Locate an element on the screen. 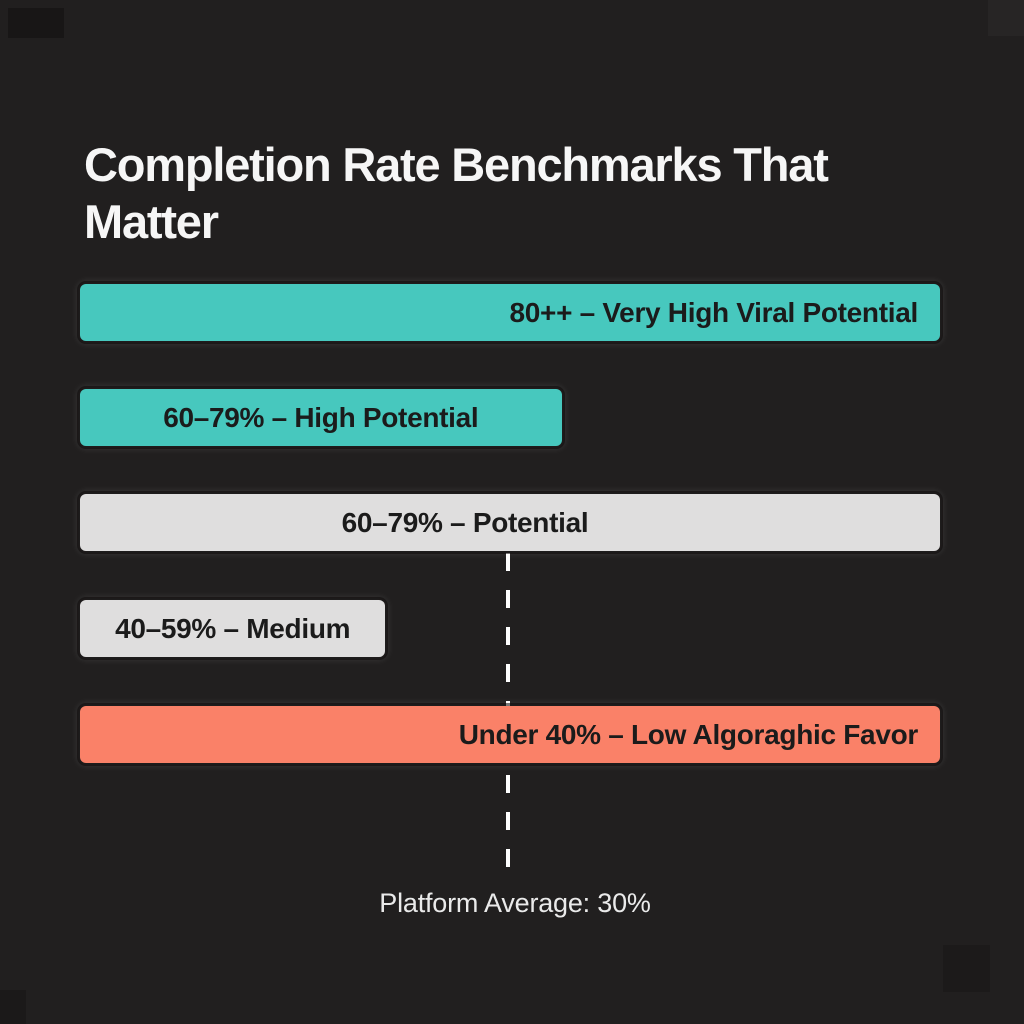 This screenshot has height=1024, width=1024. bar-label: Under 40% – Low Algoraghic Favor is located at coordinates (688, 734).